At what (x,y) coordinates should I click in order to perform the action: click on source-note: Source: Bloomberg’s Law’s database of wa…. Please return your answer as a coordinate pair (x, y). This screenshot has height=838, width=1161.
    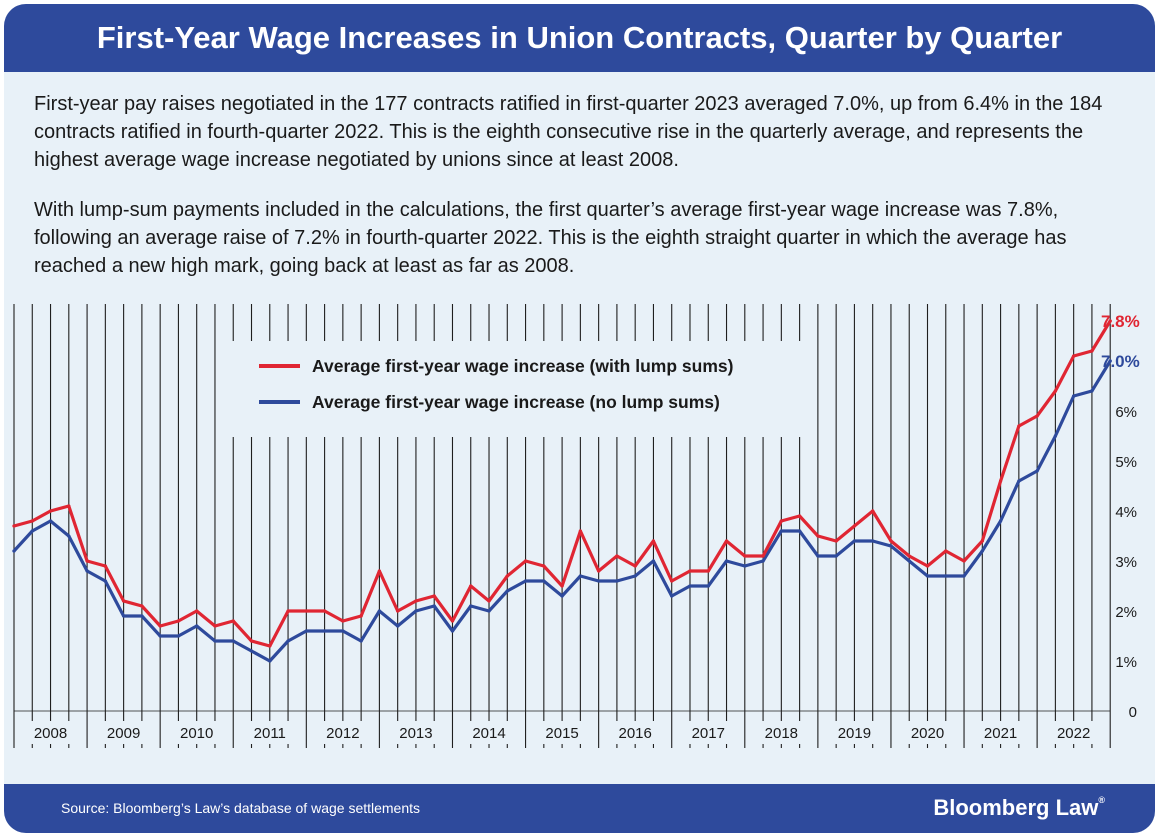
    Looking at the image, I should click on (241, 808).